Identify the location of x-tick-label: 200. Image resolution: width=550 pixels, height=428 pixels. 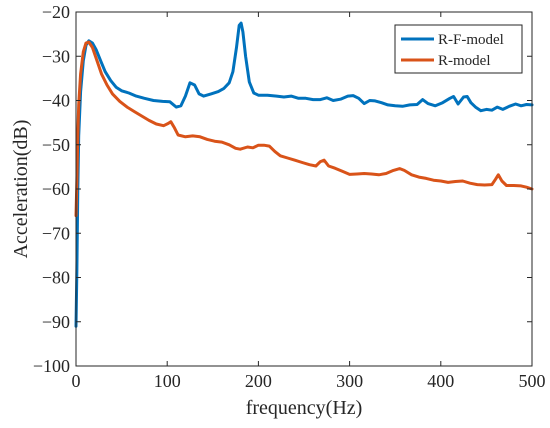
(258, 381).